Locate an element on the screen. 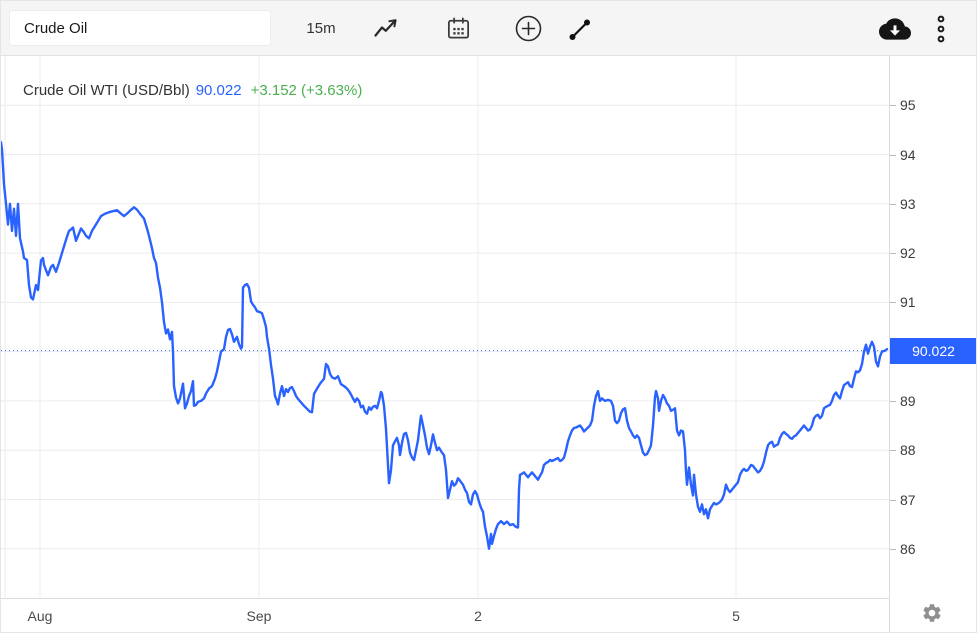 Image resolution: width=977 pixels, height=633 pixels. price-axis: 90.022 95 94 93 92 91 89 88 87 86 is located at coordinates (932, 344).